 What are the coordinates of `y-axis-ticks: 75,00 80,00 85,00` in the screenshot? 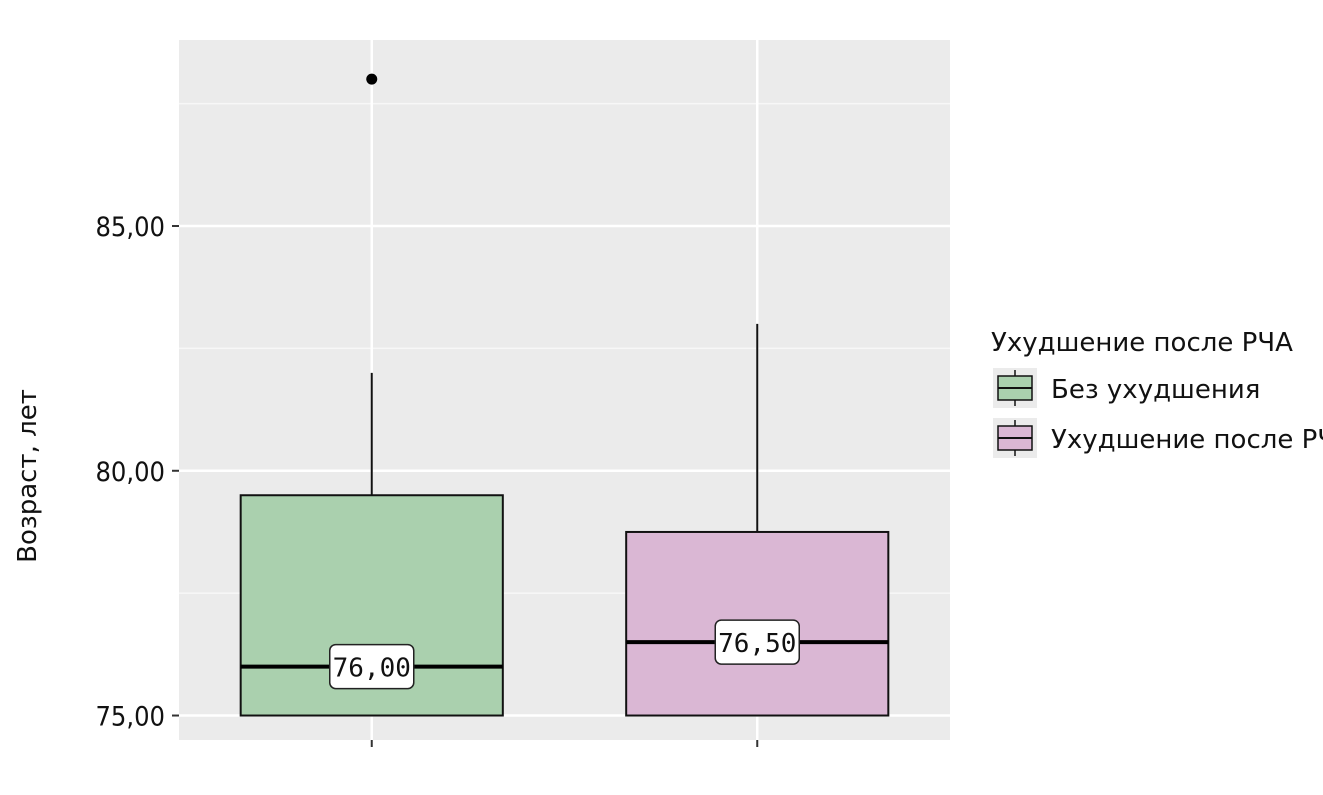 It's located at (137, 472).